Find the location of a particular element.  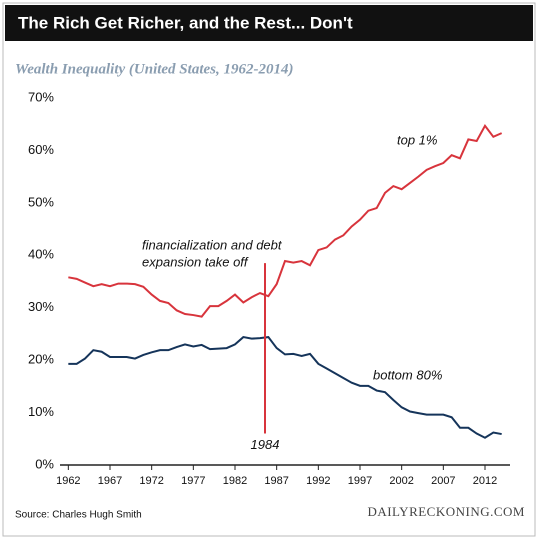

series-label: bottom 80% is located at coordinates (407, 374).